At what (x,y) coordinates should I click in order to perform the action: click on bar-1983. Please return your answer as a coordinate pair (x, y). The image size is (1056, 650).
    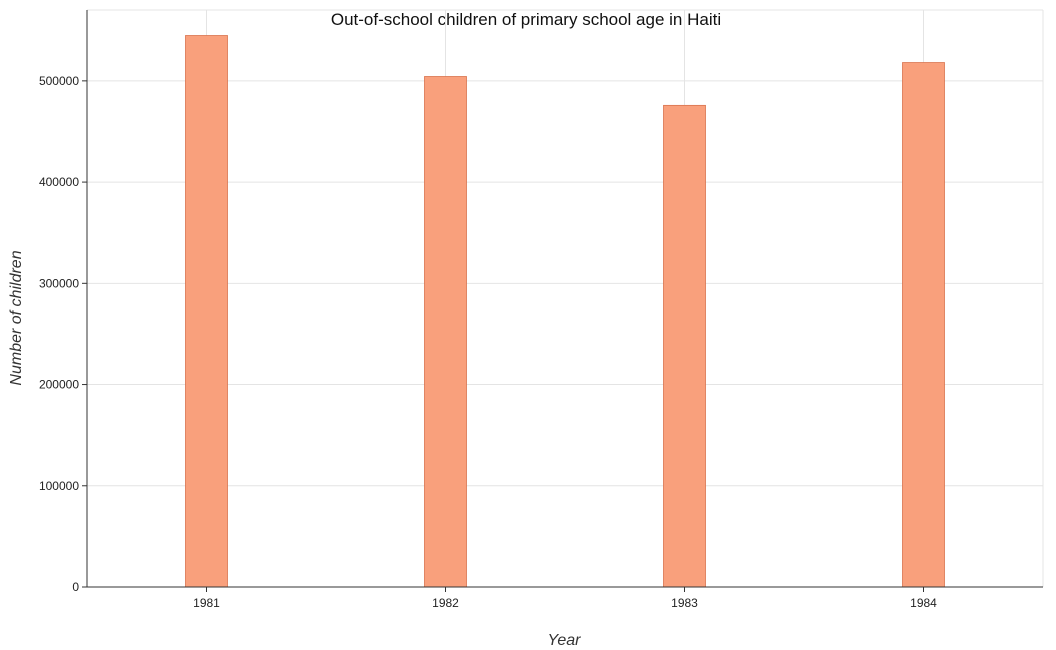
    Looking at the image, I should click on (684, 346).